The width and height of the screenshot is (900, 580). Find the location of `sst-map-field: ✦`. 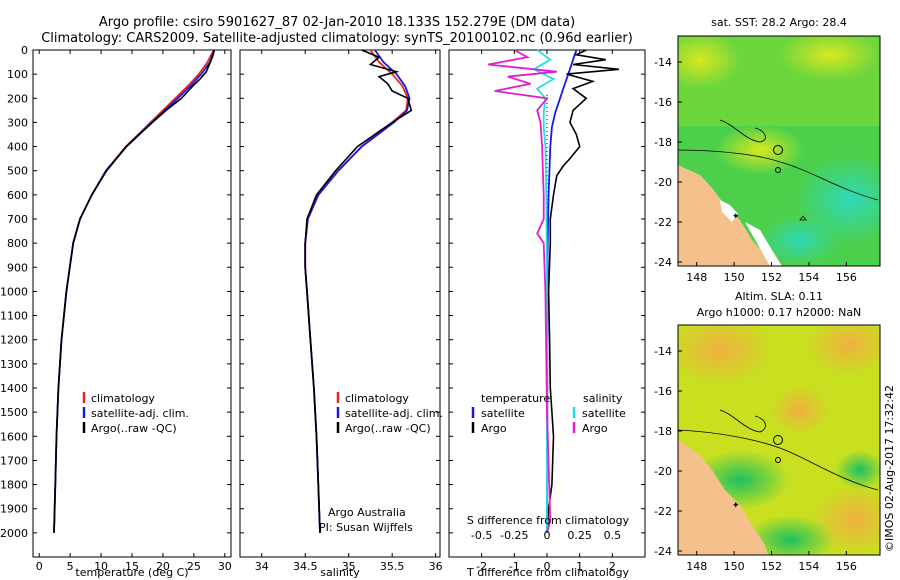

sst-map-field: ✦ is located at coordinates (779, 151).